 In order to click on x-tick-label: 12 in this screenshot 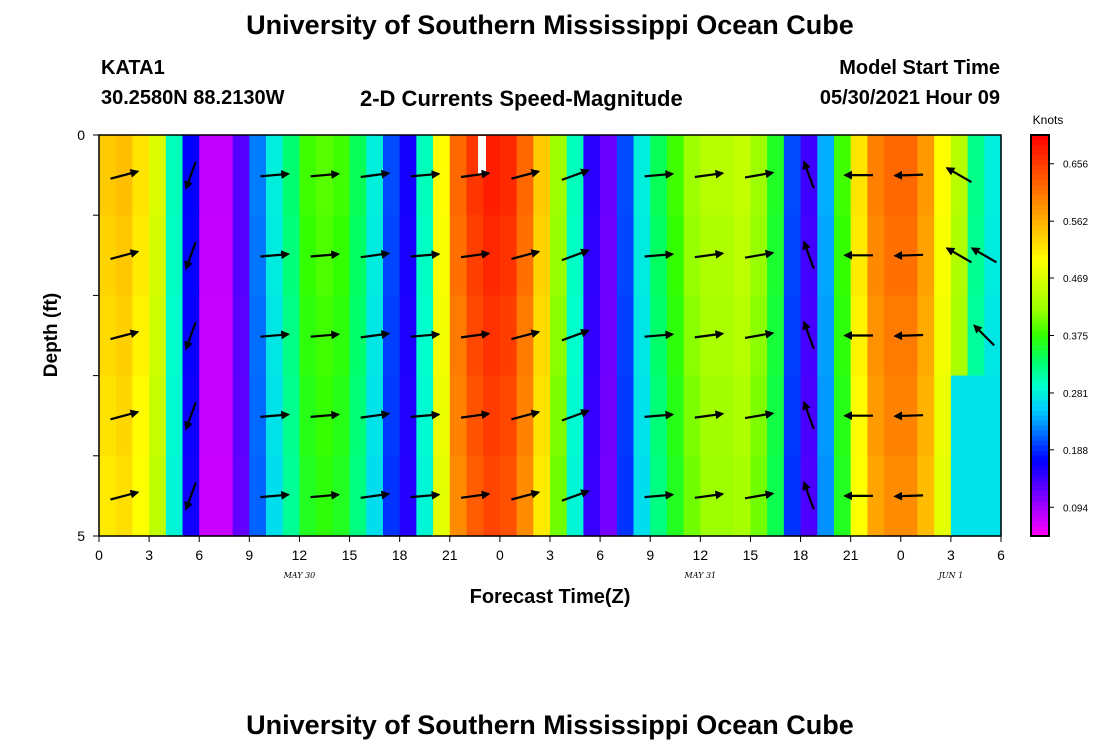, I will do `click(300, 555)`.